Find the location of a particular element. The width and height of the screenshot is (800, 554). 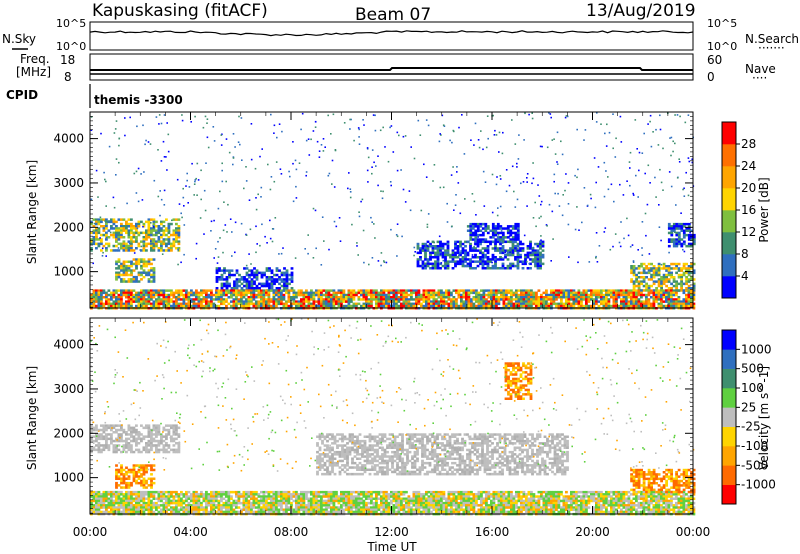

freq-tick-bottom: 8 is located at coordinates (68, 77).